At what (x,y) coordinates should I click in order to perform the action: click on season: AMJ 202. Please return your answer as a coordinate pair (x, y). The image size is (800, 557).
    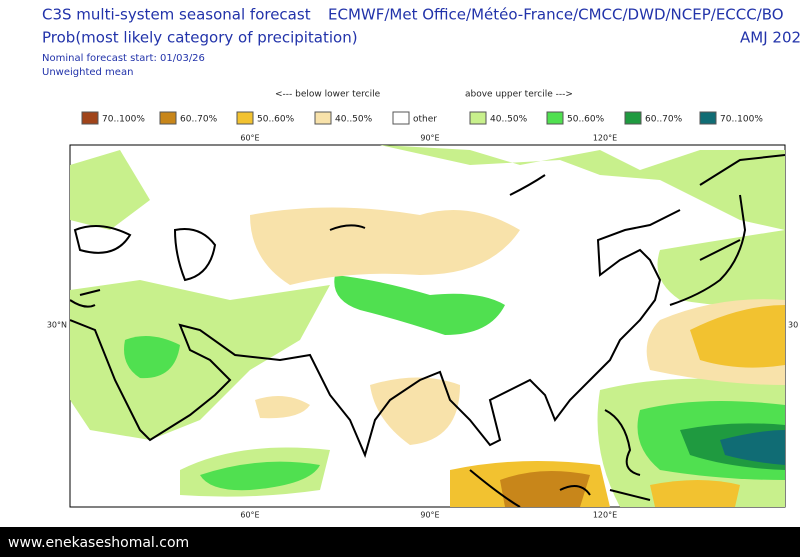
    Looking at the image, I should click on (770, 38).